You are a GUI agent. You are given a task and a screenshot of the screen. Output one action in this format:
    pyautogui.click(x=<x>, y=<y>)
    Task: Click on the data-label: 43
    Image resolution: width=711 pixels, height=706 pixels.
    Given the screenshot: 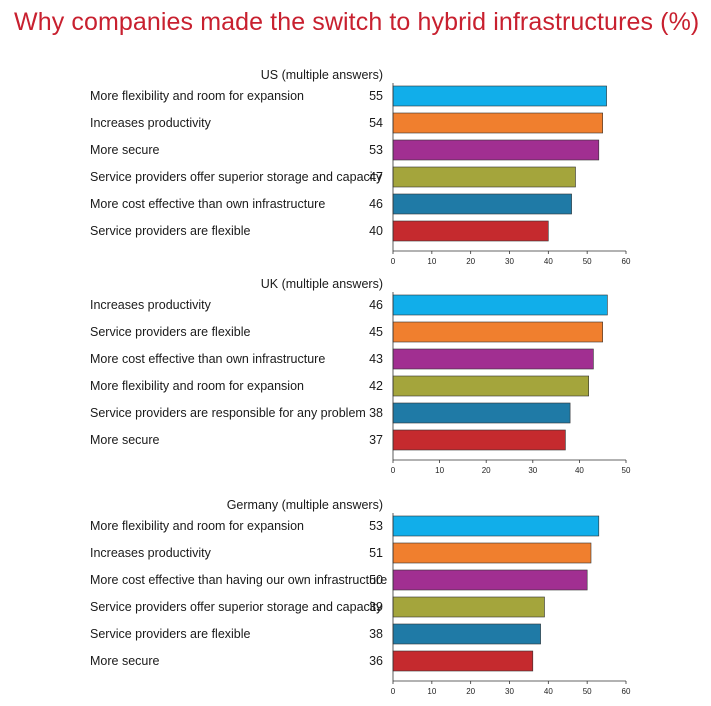 What is the action you would take?
    pyautogui.click(x=376, y=359)
    